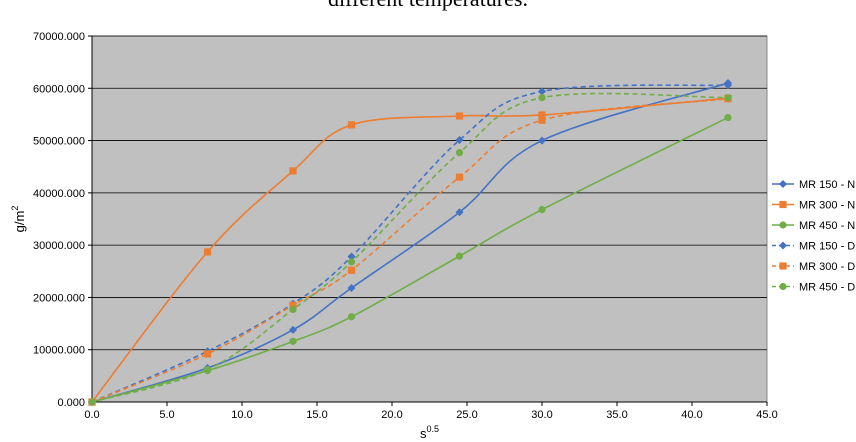 This screenshot has width=856, height=442. What do you see at coordinates (827, 206) in the screenshot?
I see `legend-label: MR 300 - N` at bounding box center [827, 206].